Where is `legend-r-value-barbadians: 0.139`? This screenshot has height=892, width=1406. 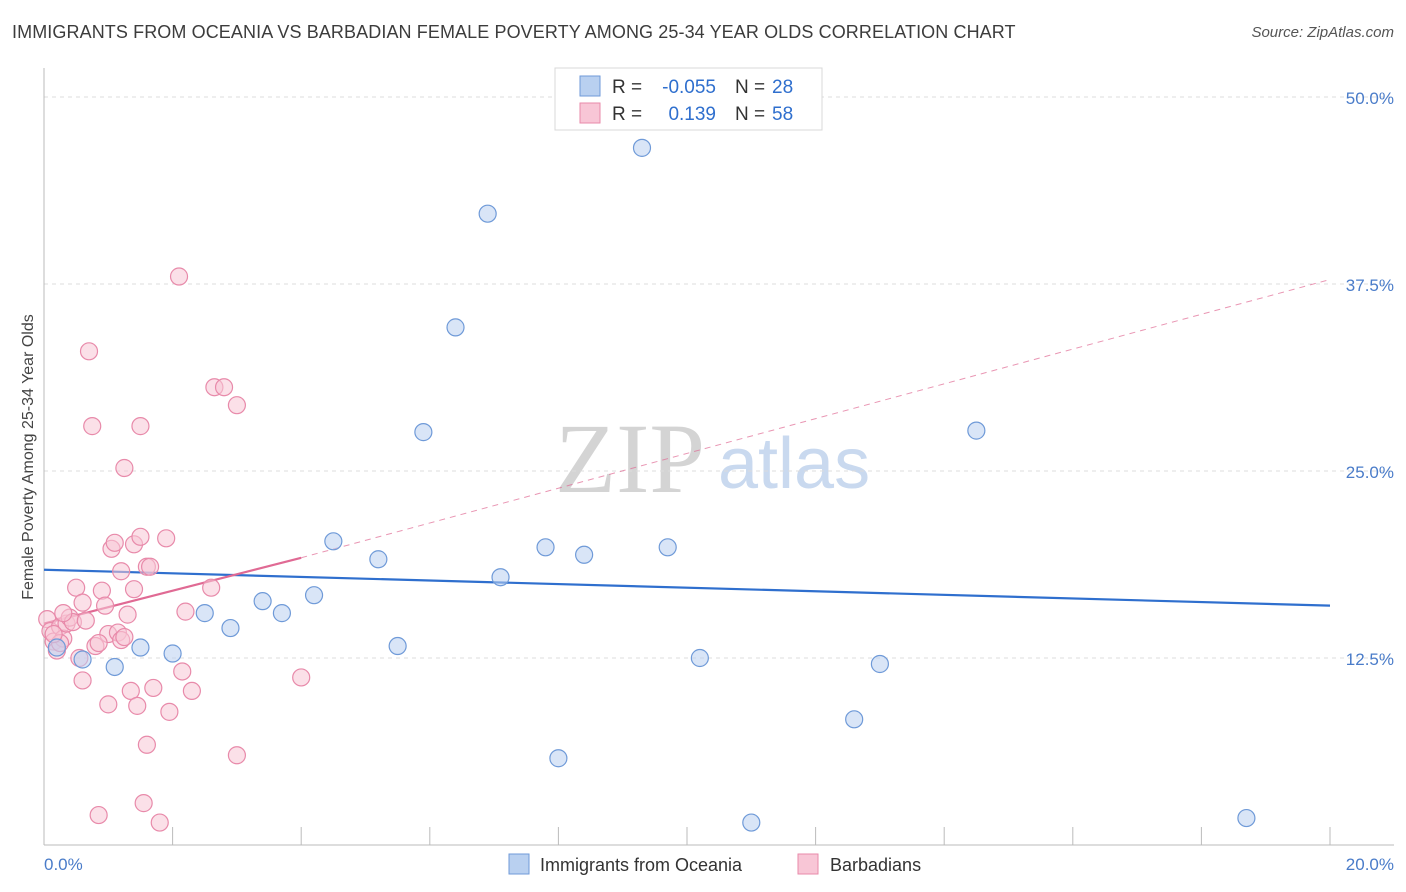 legend-r-value-barbadians: 0.139 is located at coordinates (692, 114).